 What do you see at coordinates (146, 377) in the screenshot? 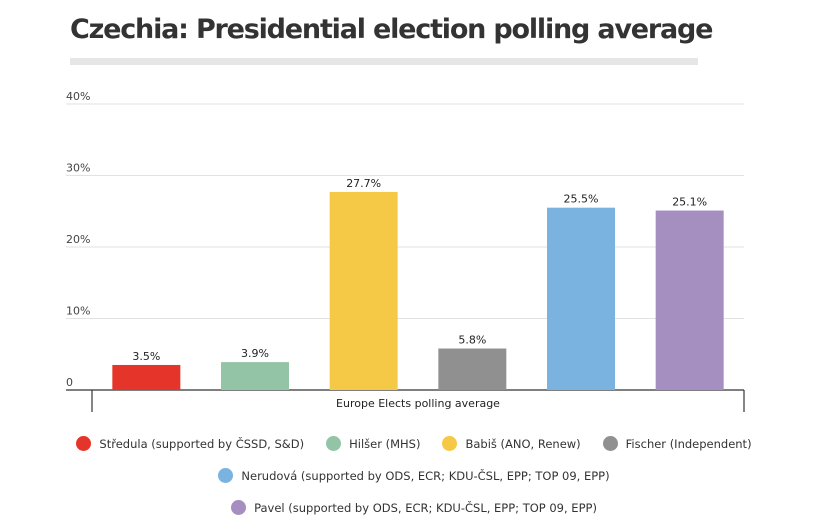
I see `bar-středula` at bounding box center [146, 377].